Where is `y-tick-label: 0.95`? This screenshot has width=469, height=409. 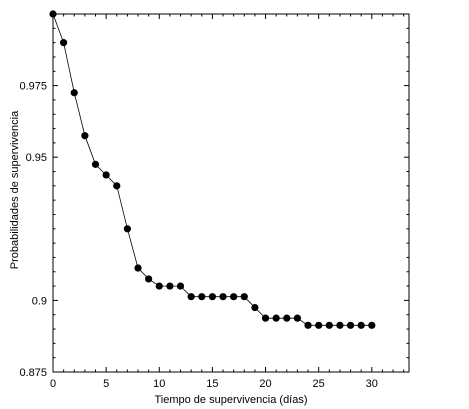 y-tick-label: 0.95 is located at coordinates (36, 158).